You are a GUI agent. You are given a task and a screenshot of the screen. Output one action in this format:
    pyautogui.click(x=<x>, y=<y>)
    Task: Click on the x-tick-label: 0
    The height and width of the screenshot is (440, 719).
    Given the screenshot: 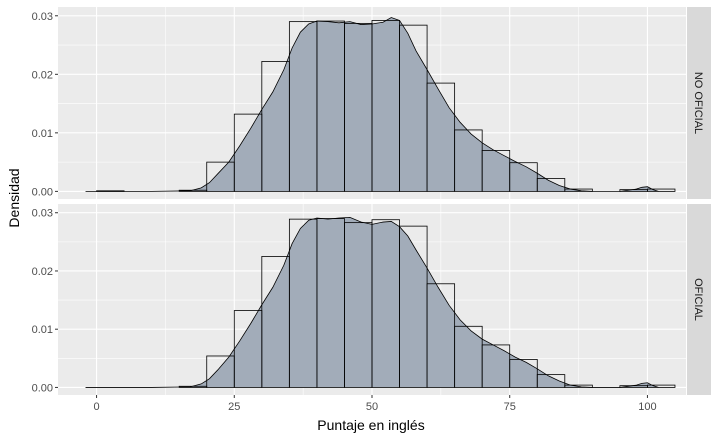 What is the action you would take?
    pyautogui.click(x=96, y=407)
    